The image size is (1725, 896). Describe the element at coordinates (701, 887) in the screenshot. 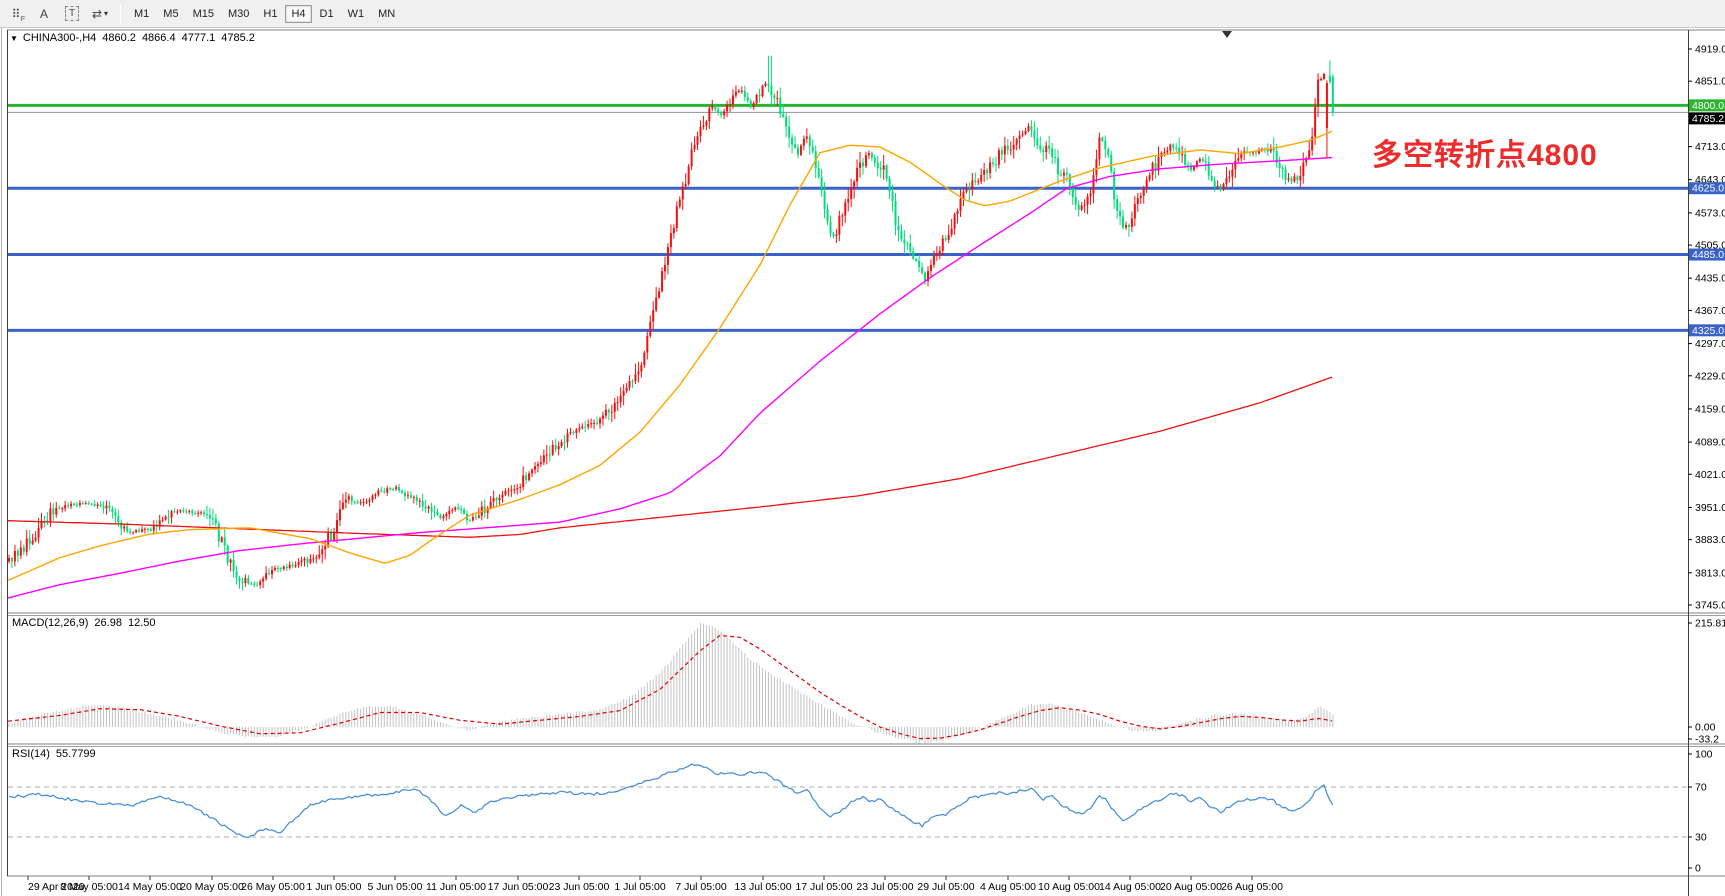

I see `svg-text: 7 Jul 05:00` at that location.